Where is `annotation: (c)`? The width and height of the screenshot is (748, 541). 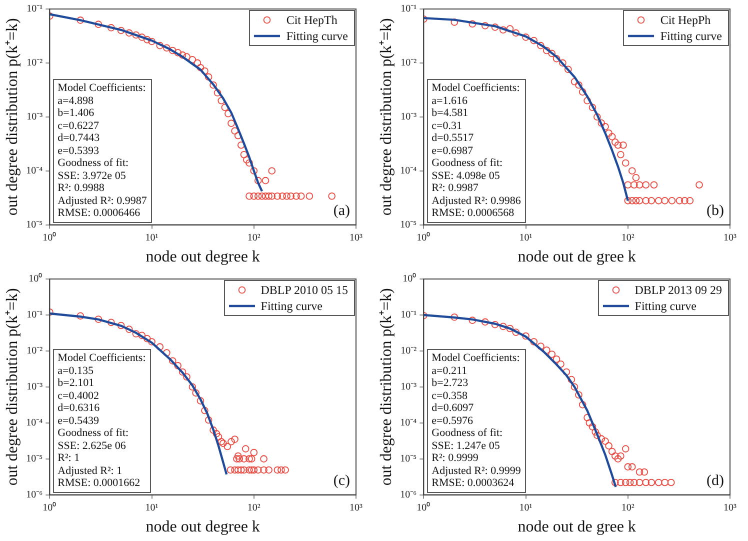
annotation: (c) is located at coordinates (341, 481).